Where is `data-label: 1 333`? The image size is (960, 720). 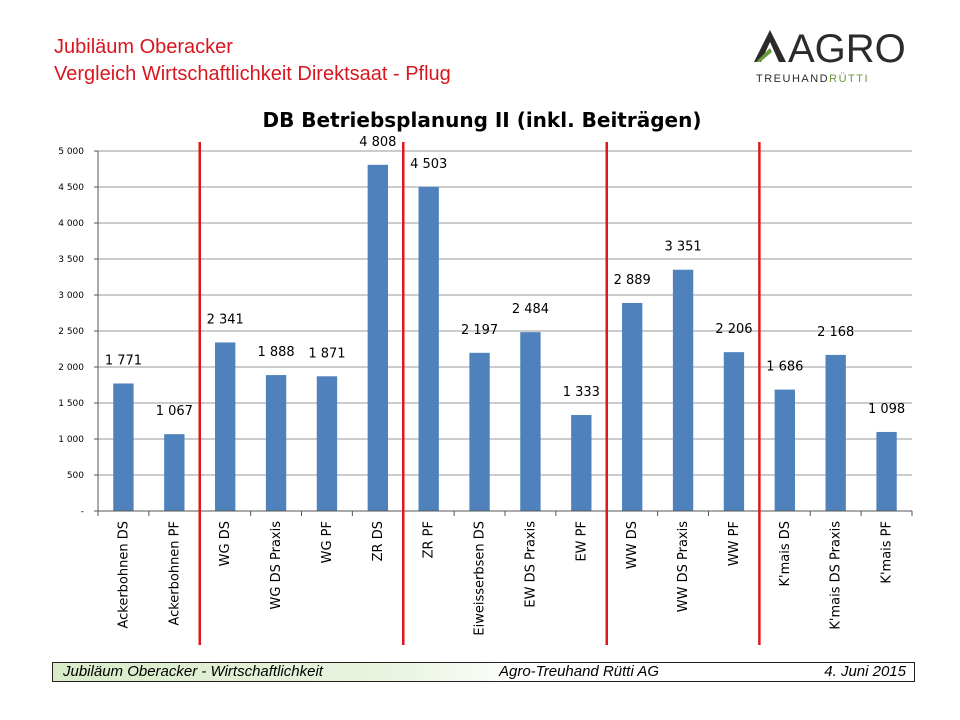 data-label: 1 333 is located at coordinates (581, 392).